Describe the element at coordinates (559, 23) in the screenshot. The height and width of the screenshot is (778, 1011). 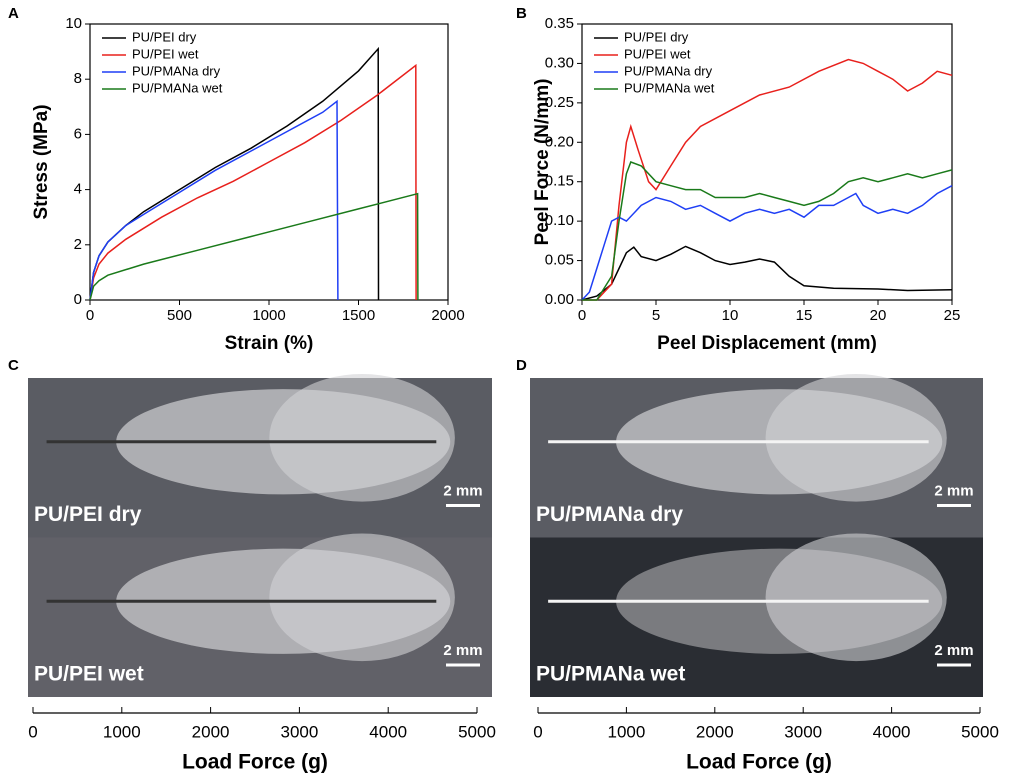
I see `y-tick-label: 0.35` at that location.